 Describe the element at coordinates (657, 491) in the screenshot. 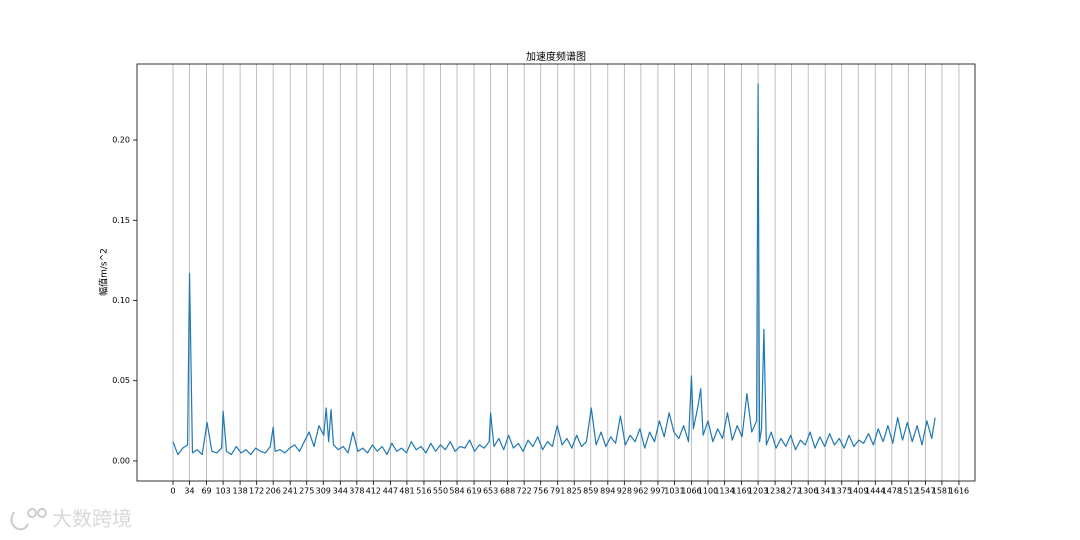

I see `x-tick-label: 997` at that location.